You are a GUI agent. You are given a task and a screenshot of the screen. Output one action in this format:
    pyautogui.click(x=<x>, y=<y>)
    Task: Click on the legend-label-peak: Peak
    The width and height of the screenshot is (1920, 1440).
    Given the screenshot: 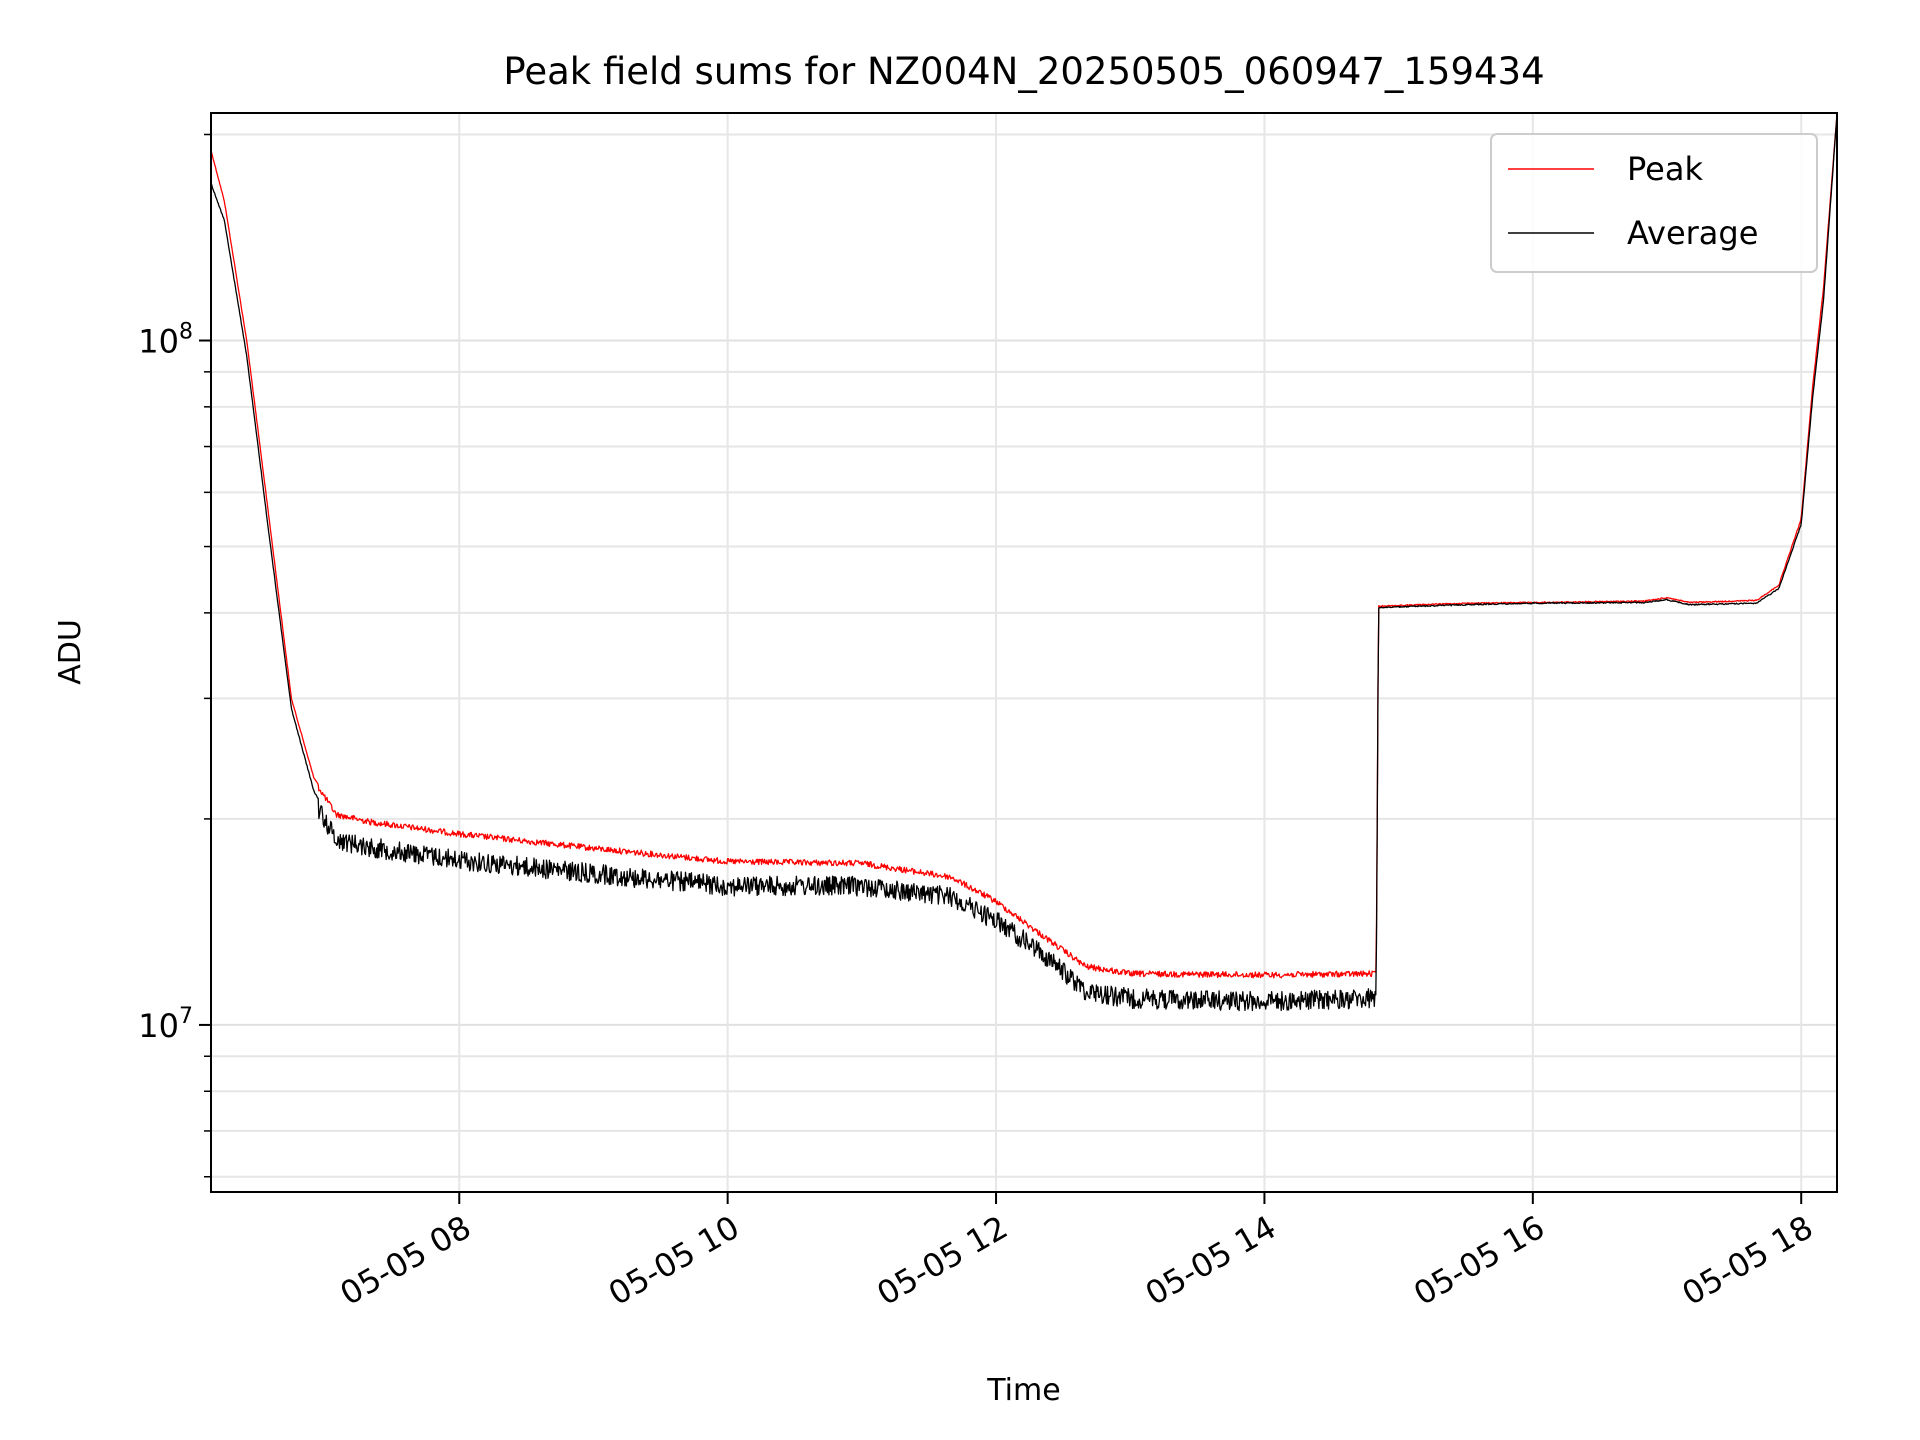 What is the action you would take?
    pyautogui.click(x=1665, y=169)
    